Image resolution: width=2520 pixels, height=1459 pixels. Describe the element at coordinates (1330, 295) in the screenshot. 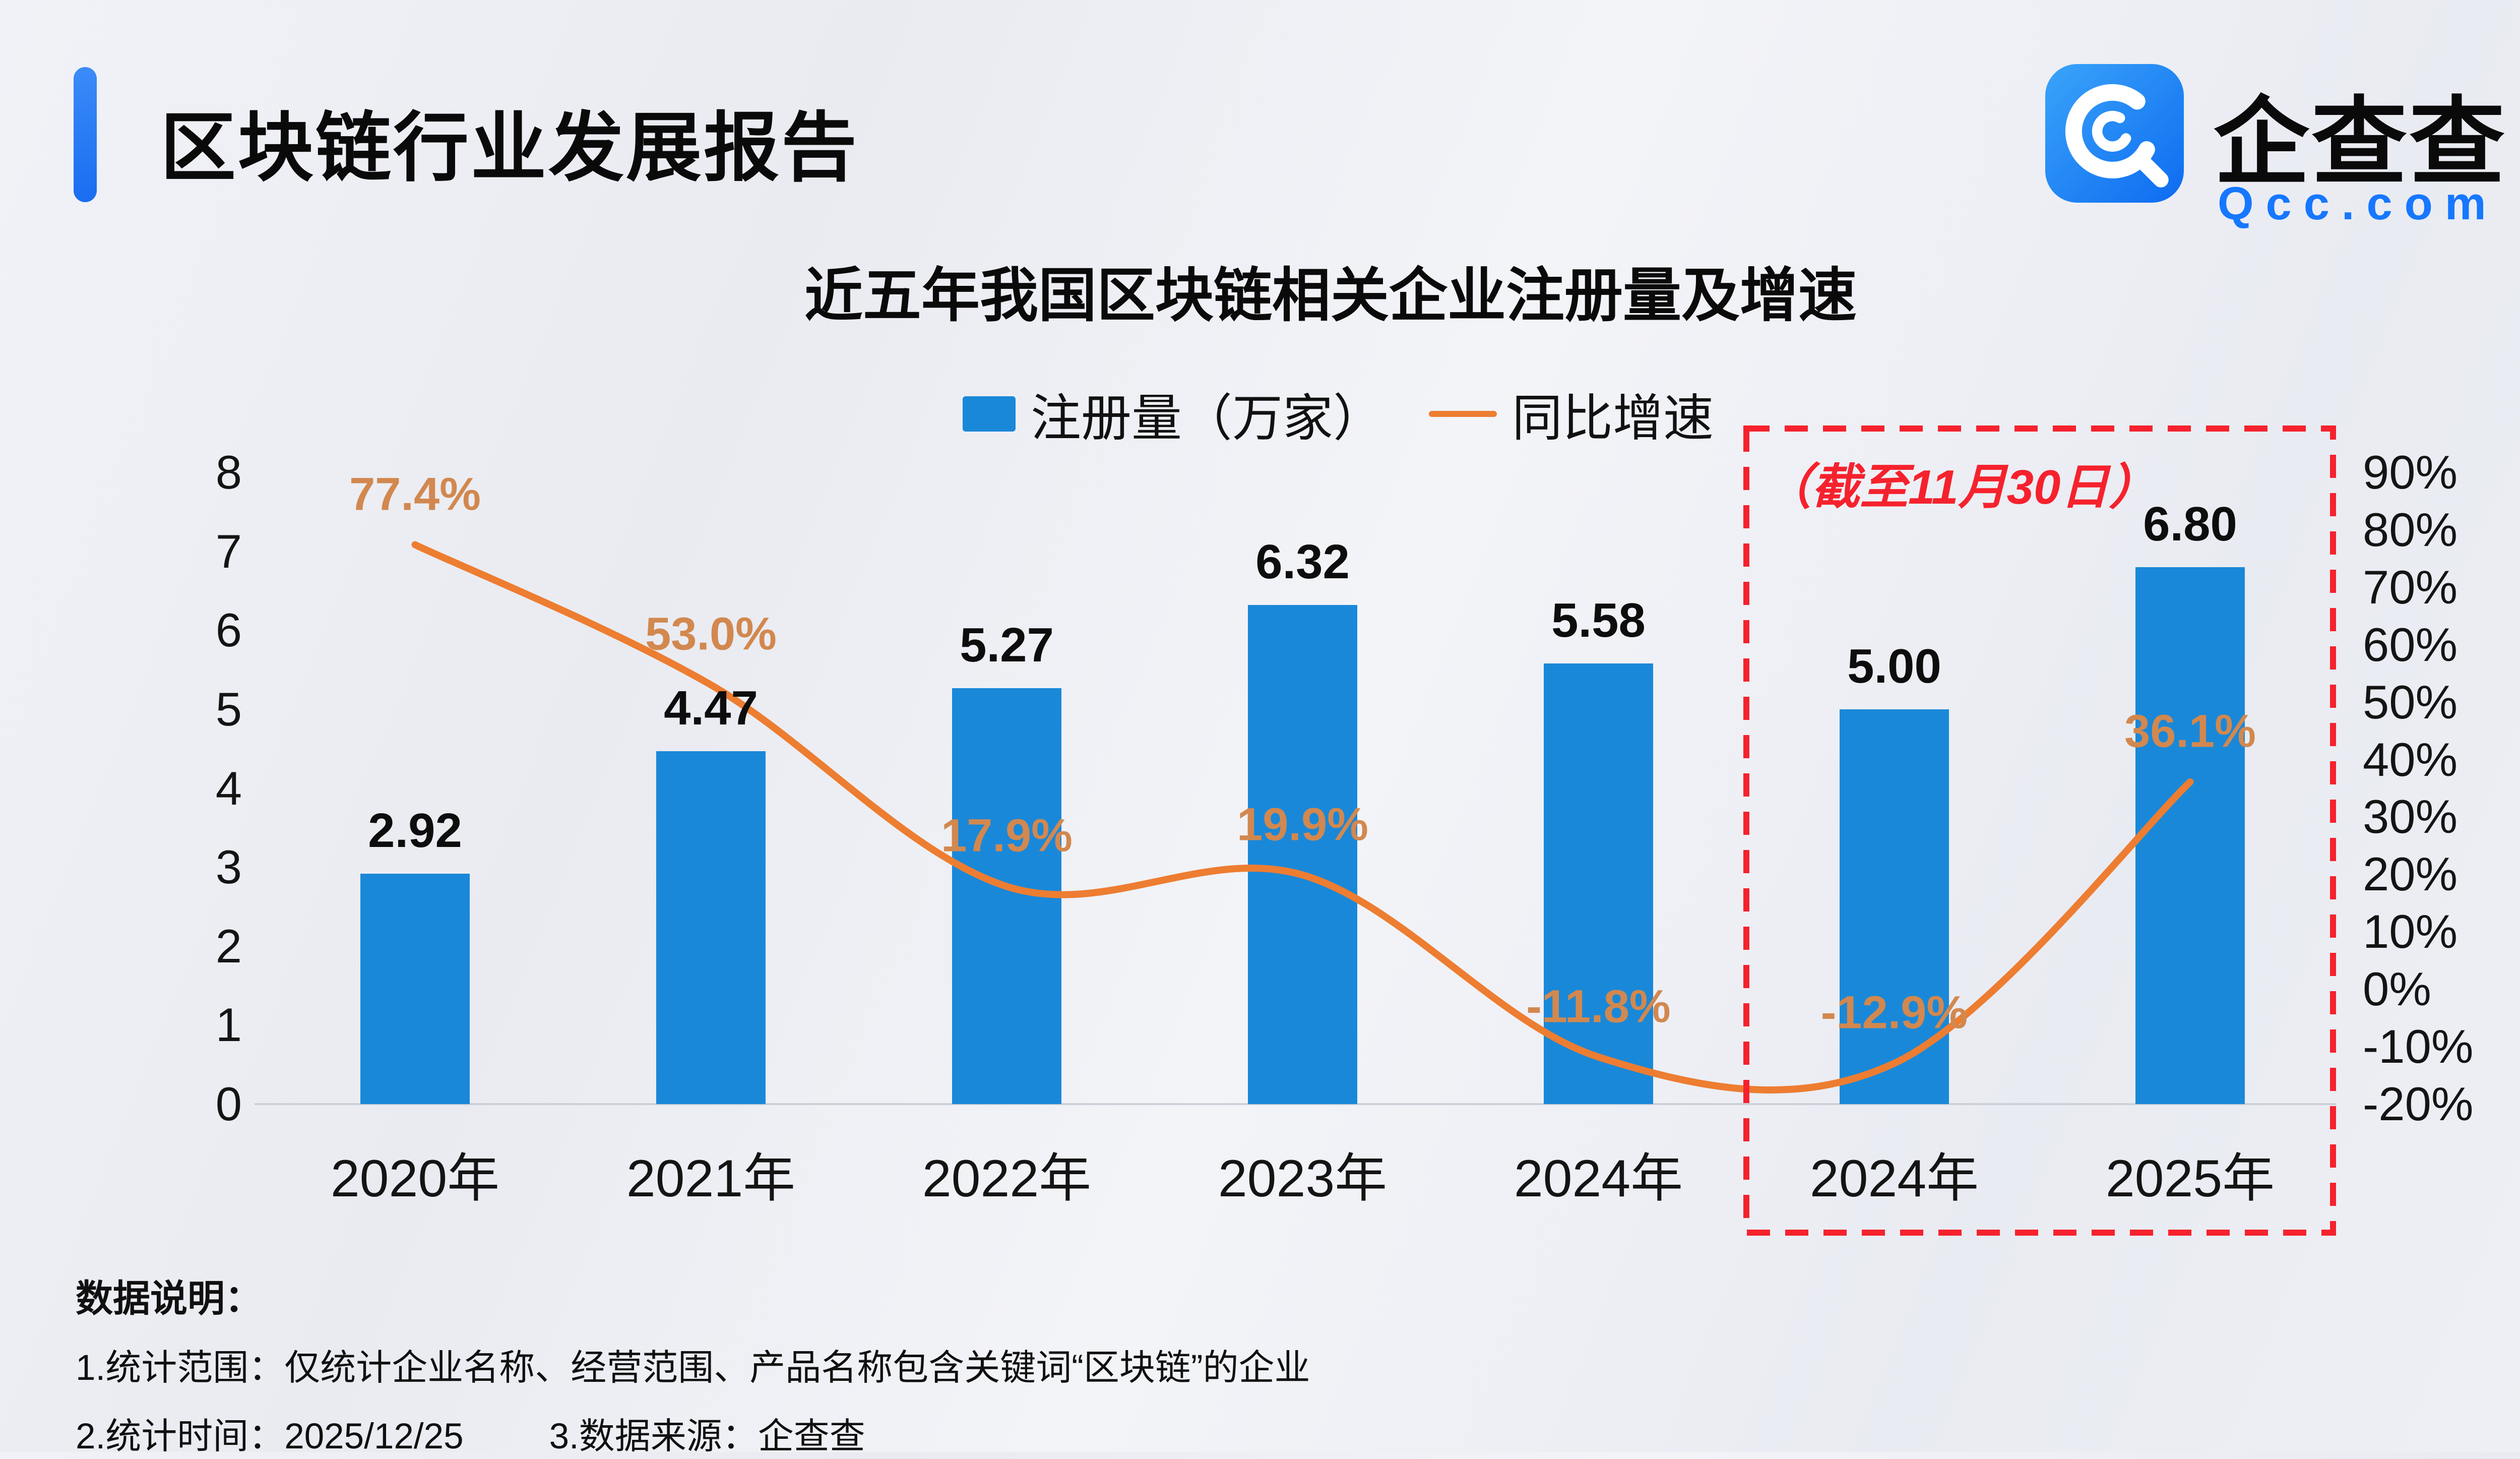

I see `chart-title: 近五年我国区块链相关企业注册量及增速` at that location.